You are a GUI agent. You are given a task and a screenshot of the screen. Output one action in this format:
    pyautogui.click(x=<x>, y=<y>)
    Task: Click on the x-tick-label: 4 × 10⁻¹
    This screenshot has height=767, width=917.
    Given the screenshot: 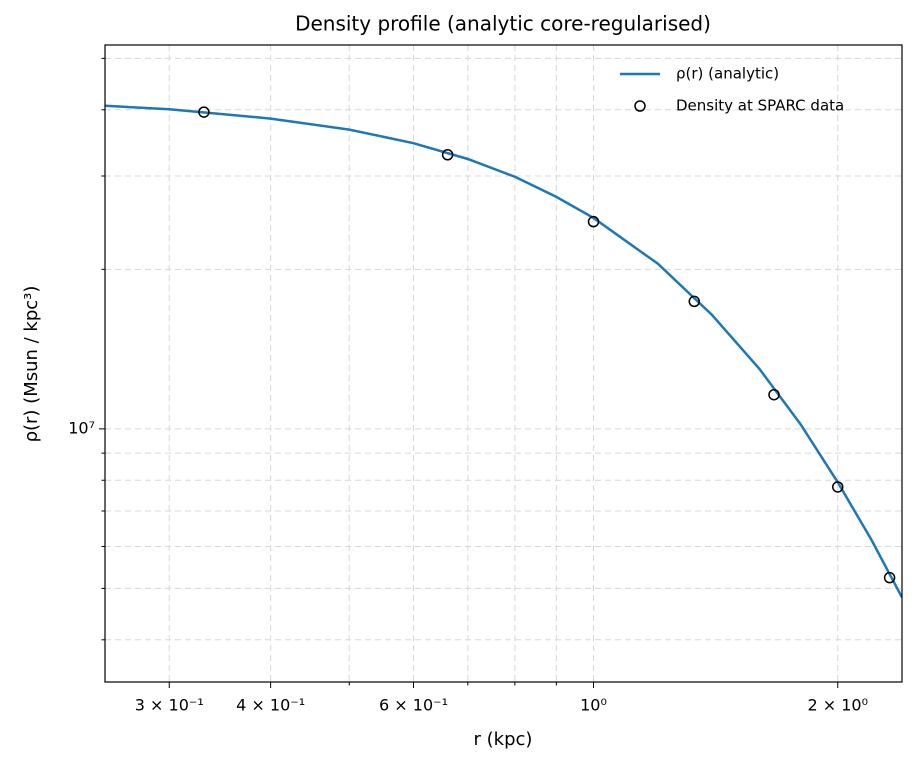 What is the action you would take?
    pyautogui.click(x=270, y=705)
    